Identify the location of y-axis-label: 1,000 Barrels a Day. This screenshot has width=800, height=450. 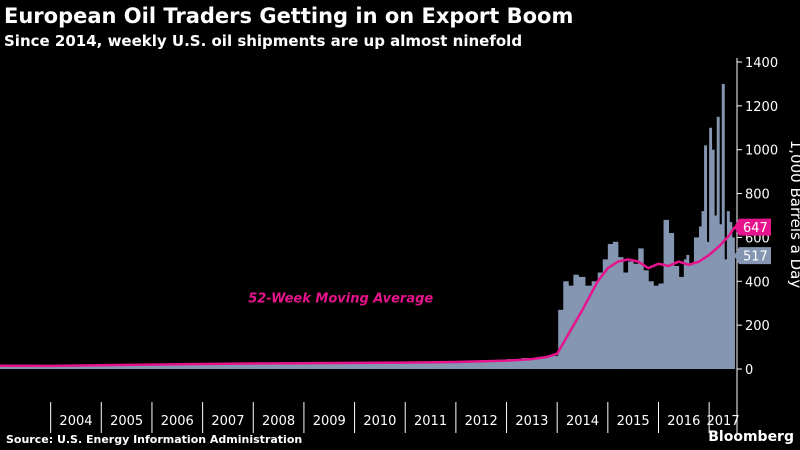
(793, 214).